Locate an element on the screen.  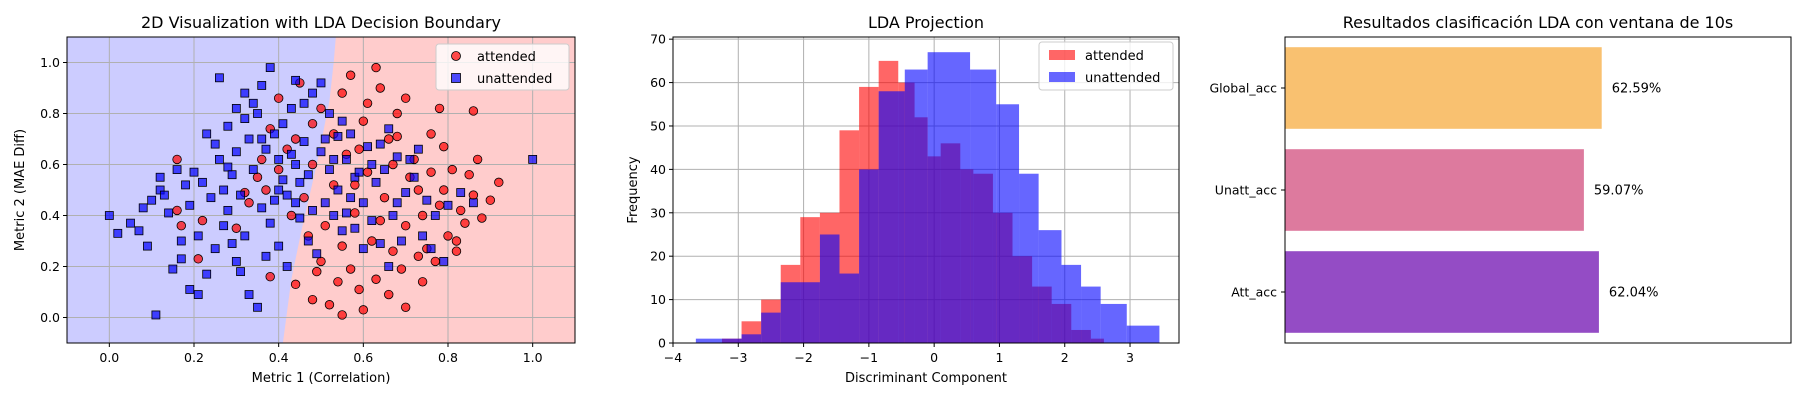
histogram-legend-attended-label: attended is located at coordinates (1114, 56).